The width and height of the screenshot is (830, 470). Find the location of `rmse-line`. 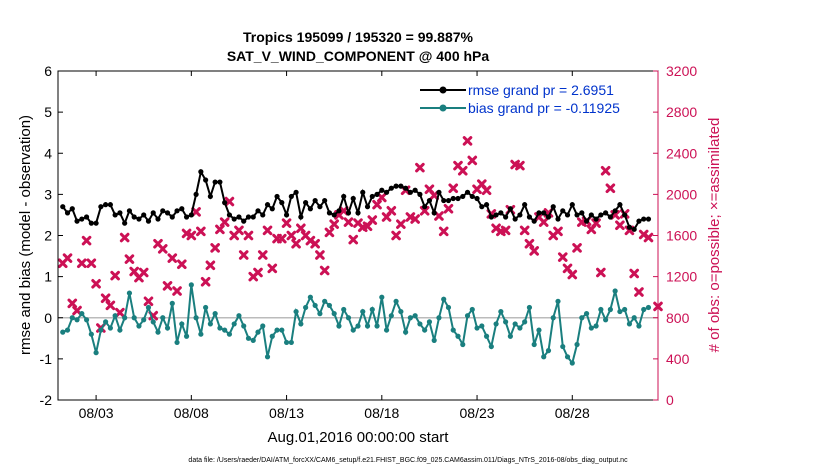

rmse-line is located at coordinates (355, 200).